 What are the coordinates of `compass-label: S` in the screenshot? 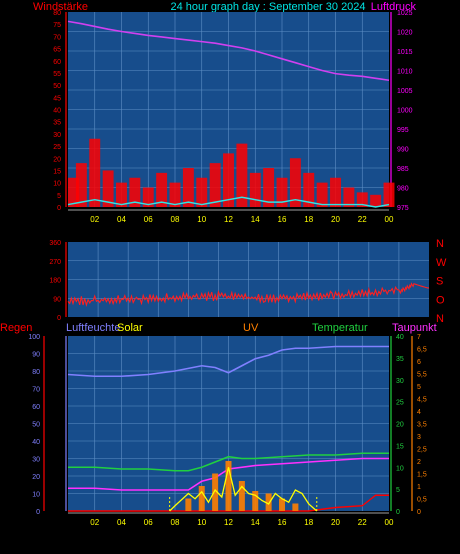 It's located at (439, 282).